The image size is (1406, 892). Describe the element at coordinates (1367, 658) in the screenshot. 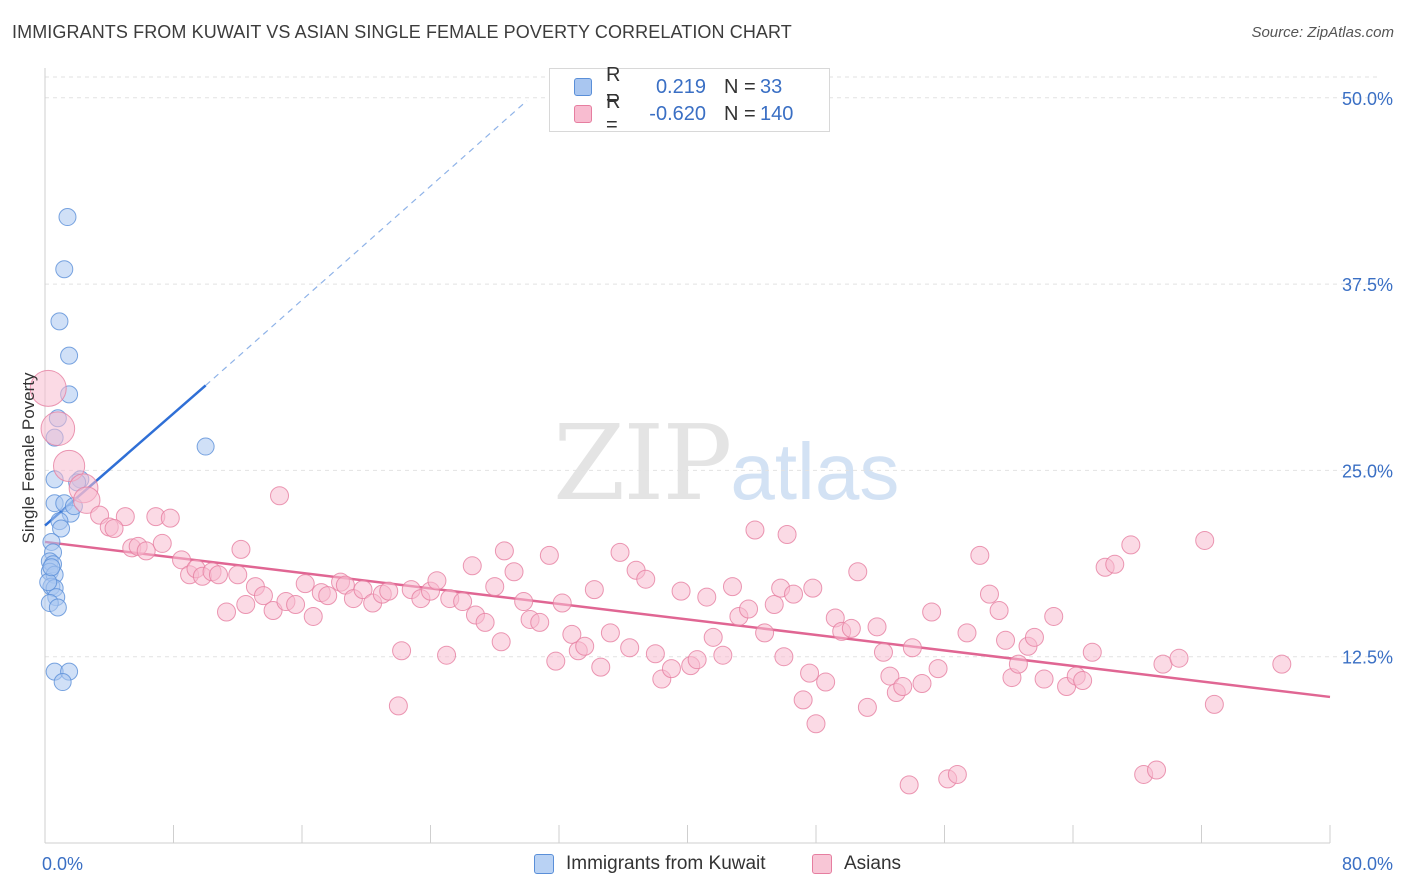

I see `y-tick-label: 12.5%` at that location.